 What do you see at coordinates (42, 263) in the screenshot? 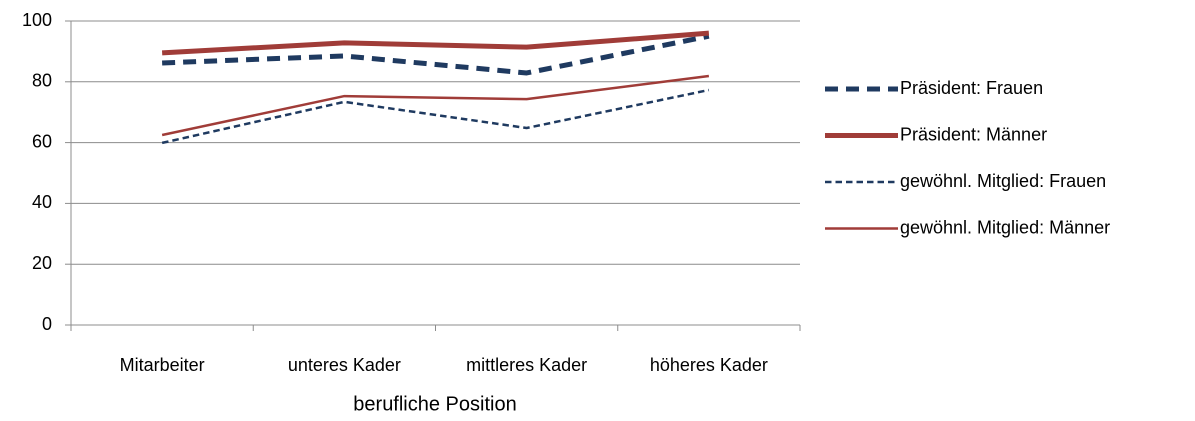
I see `y-tick-label: 20` at bounding box center [42, 263].